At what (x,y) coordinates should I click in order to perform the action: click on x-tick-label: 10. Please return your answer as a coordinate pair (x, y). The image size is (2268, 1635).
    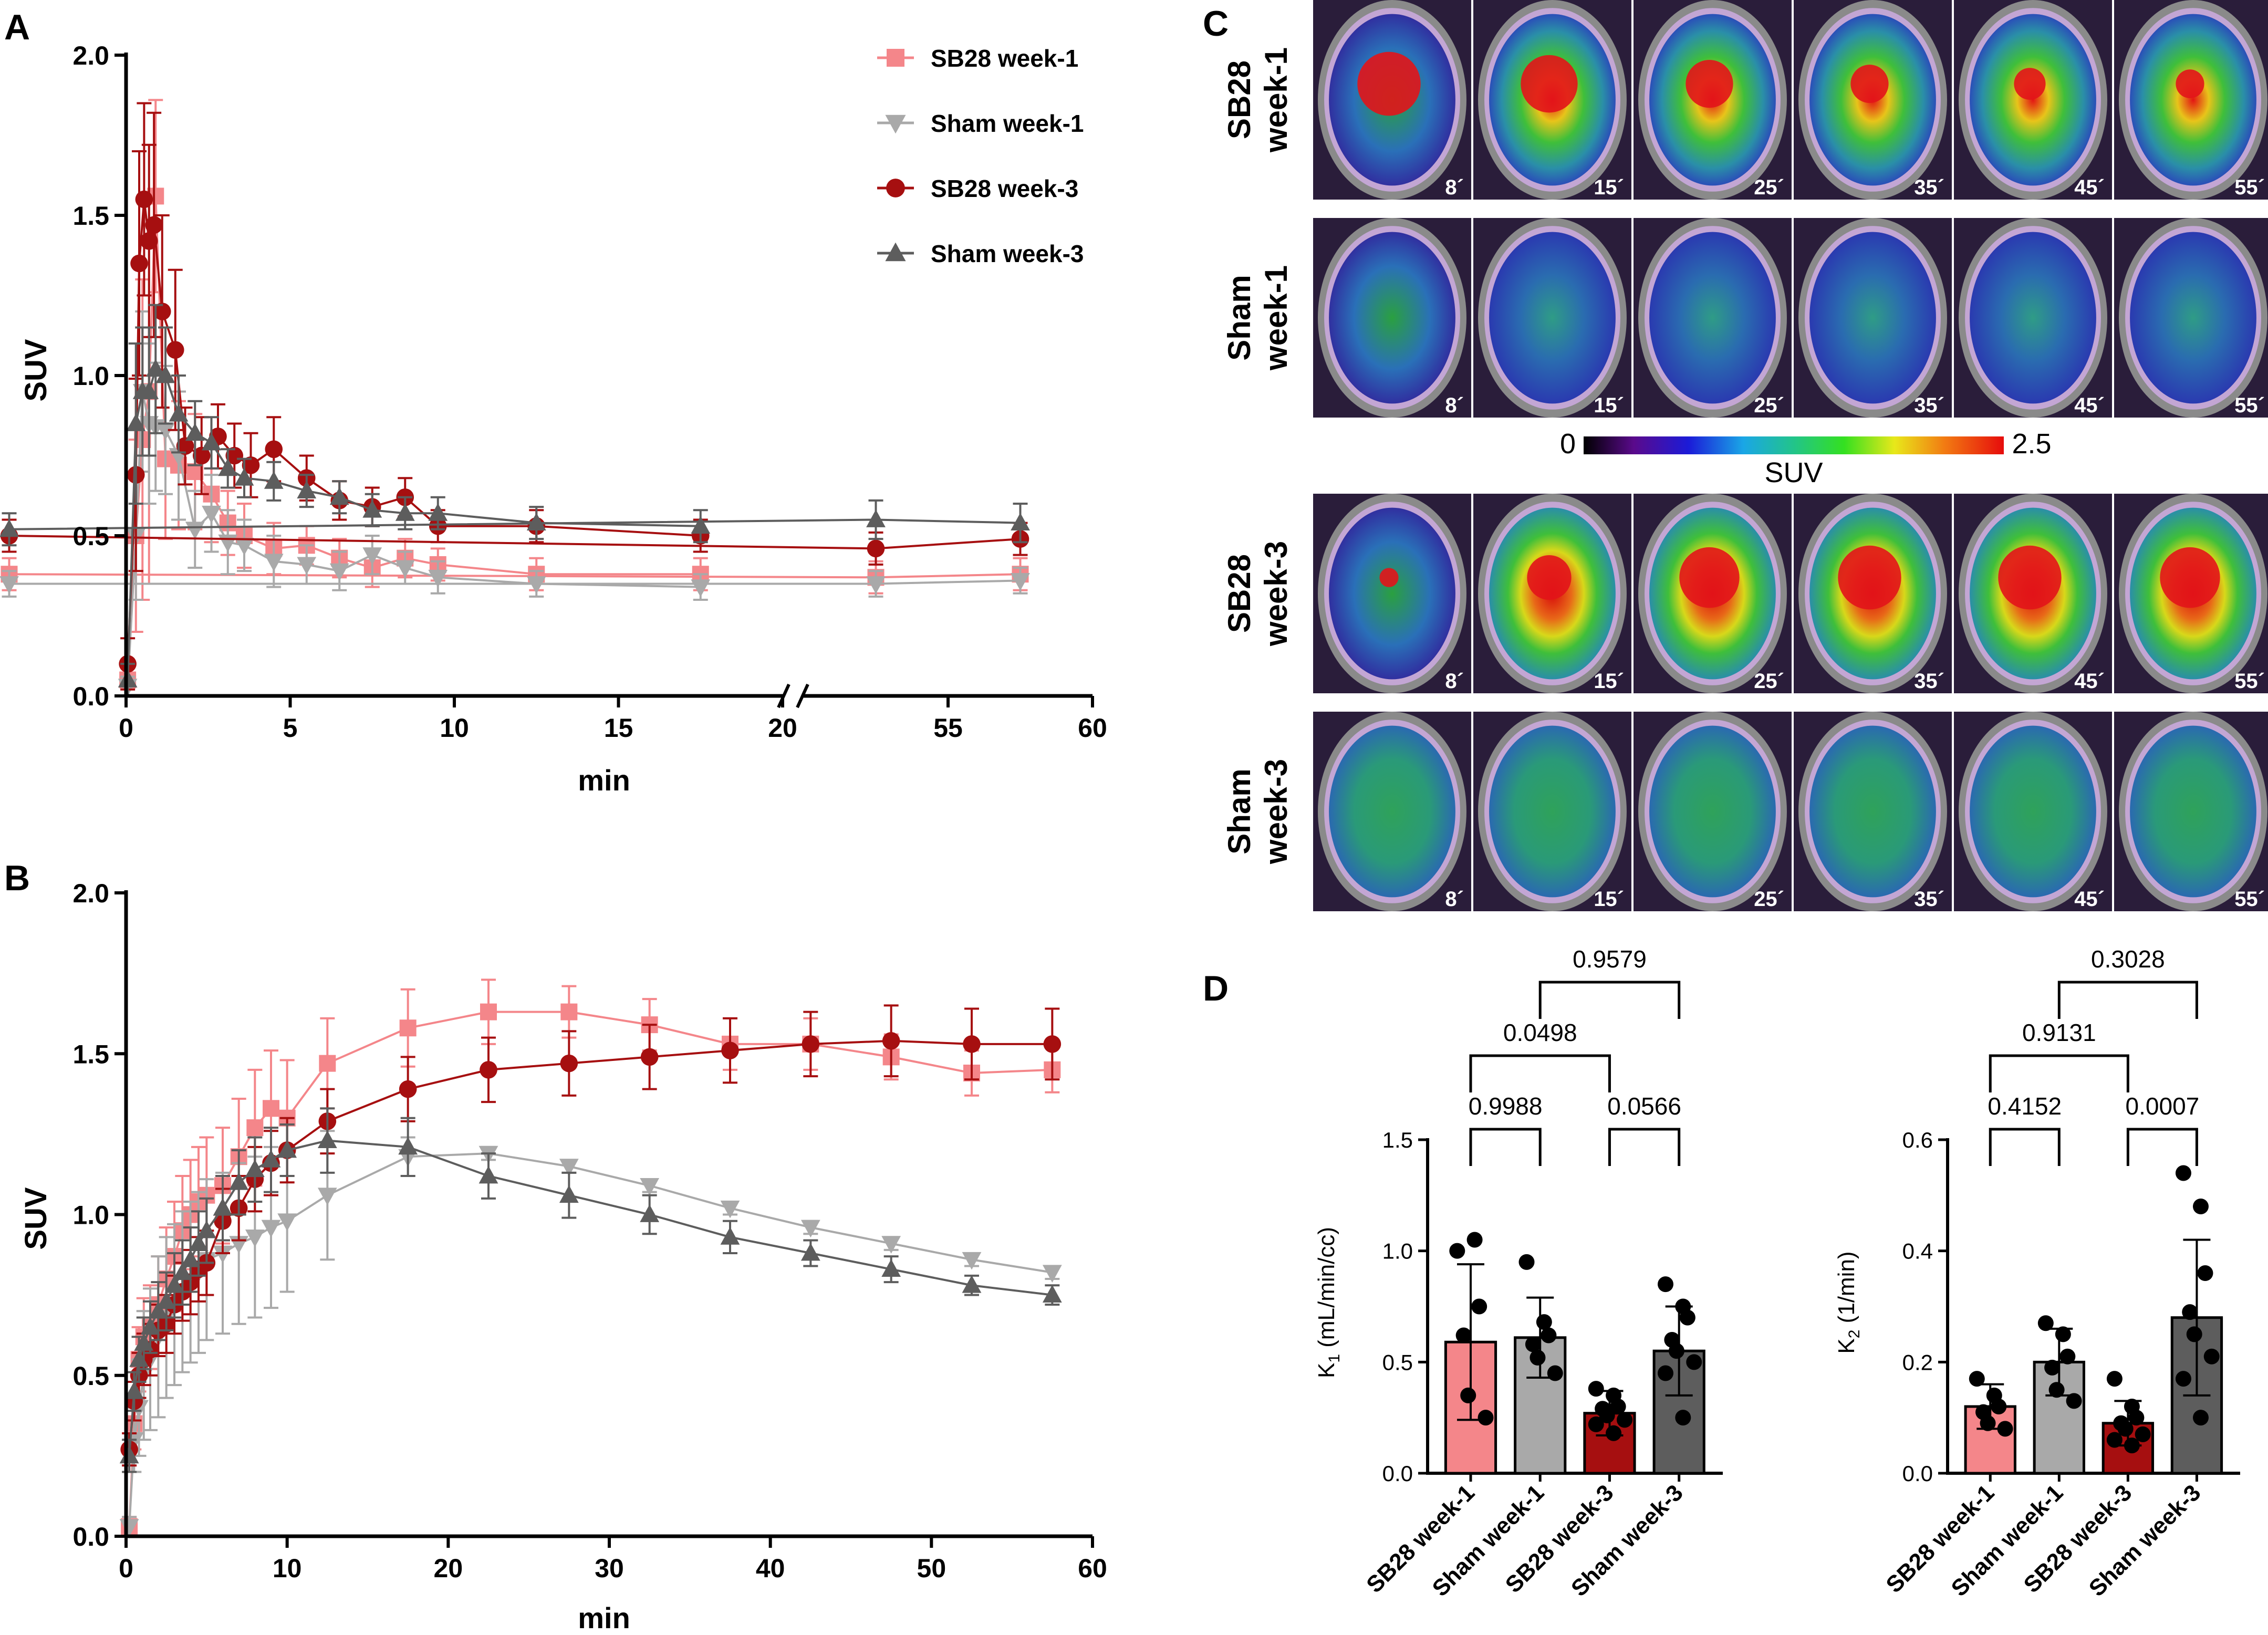
    Looking at the image, I should click on (454, 728).